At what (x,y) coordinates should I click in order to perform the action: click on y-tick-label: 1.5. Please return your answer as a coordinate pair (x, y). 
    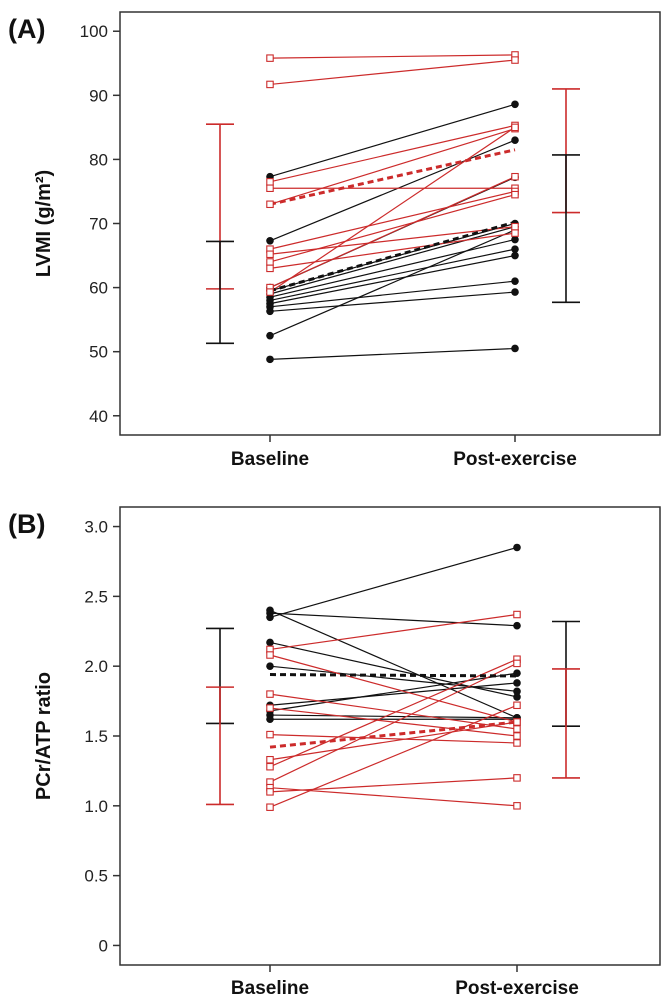
    Looking at the image, I should click on (96, 736).